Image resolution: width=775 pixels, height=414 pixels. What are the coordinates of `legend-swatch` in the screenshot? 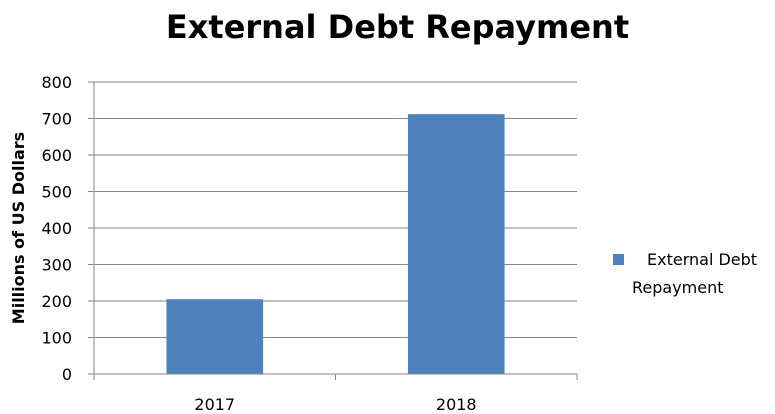 It's located at (618, 259).